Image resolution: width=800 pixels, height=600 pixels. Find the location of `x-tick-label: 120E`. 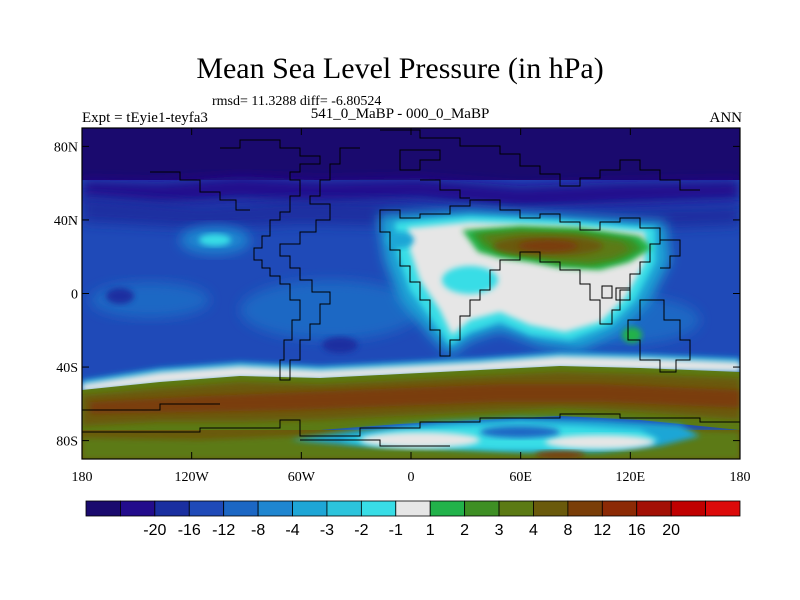

x-tick-label: 120E is located at coordinates (631, 477).